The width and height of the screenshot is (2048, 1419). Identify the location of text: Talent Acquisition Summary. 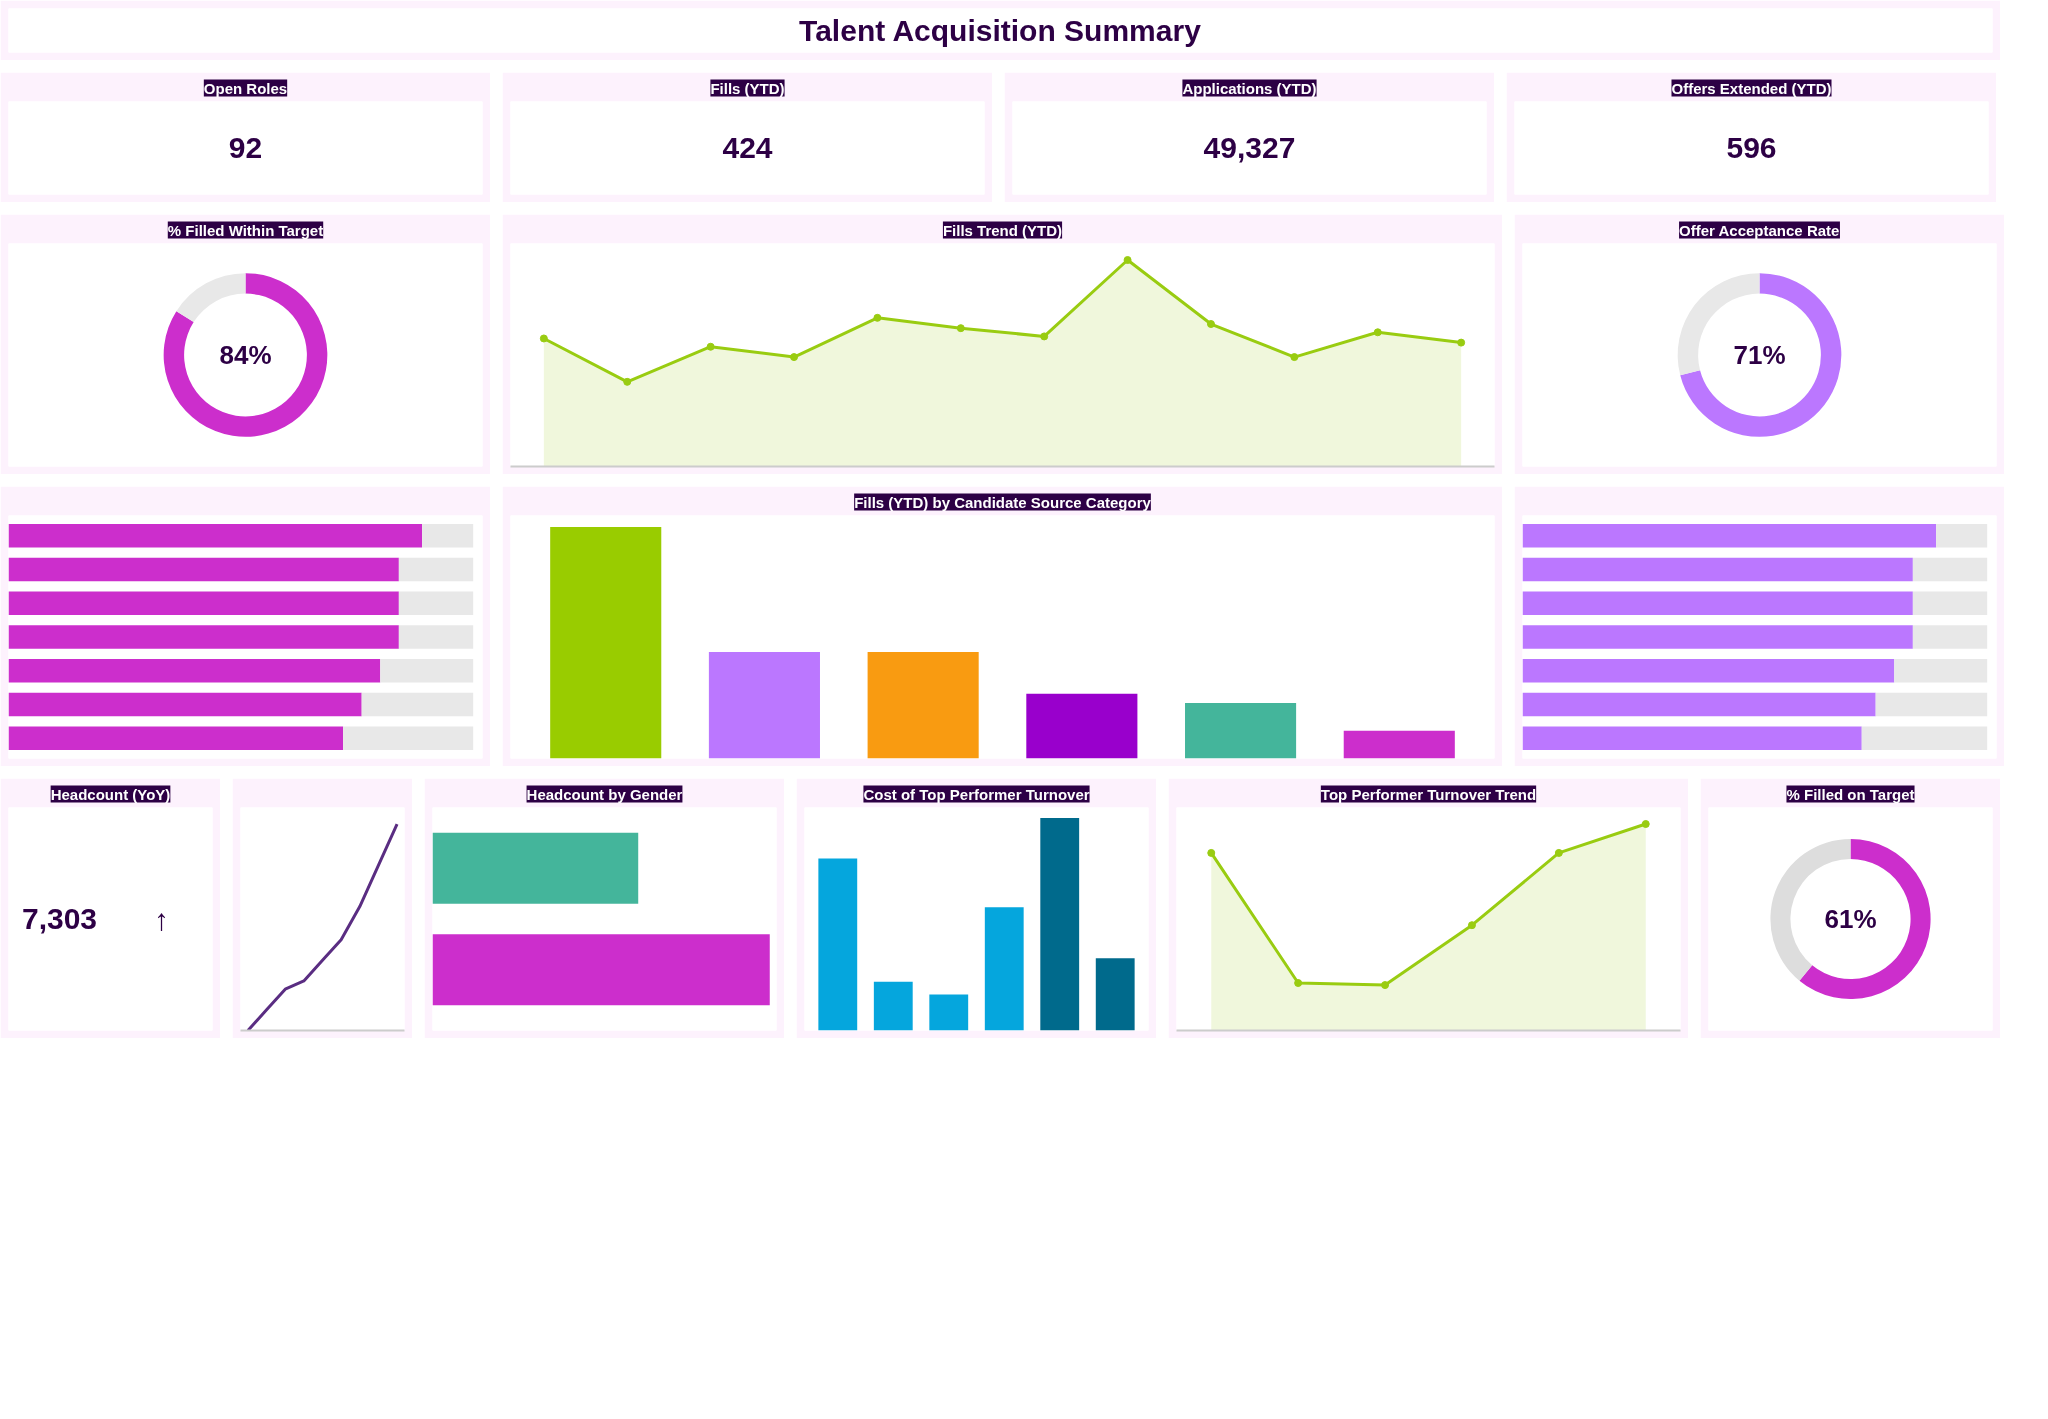
(1000, 30).